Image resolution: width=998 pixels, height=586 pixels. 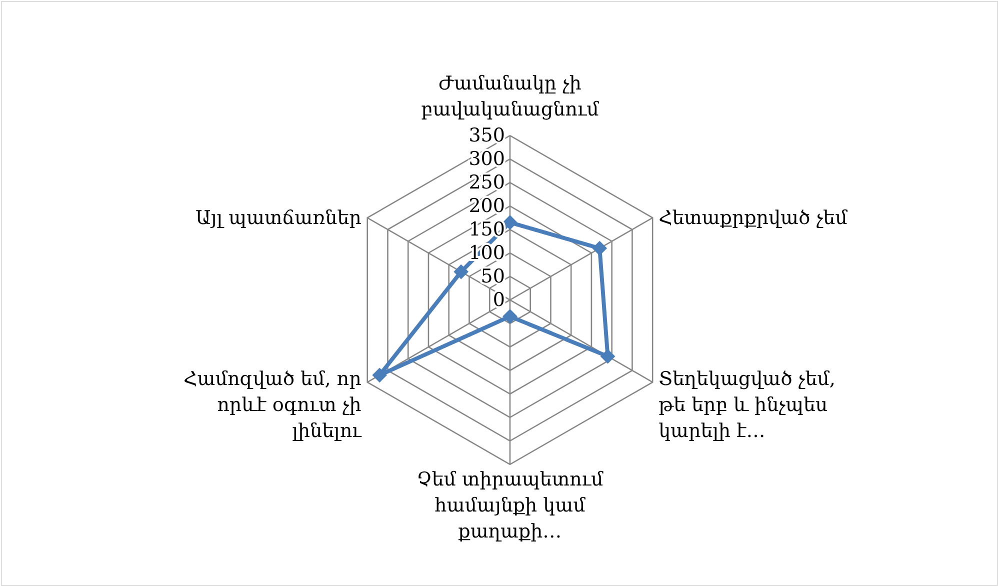 I want to click on spoke-label: Ժամանակը չի բավականացնում, so click(x=510, y=96).